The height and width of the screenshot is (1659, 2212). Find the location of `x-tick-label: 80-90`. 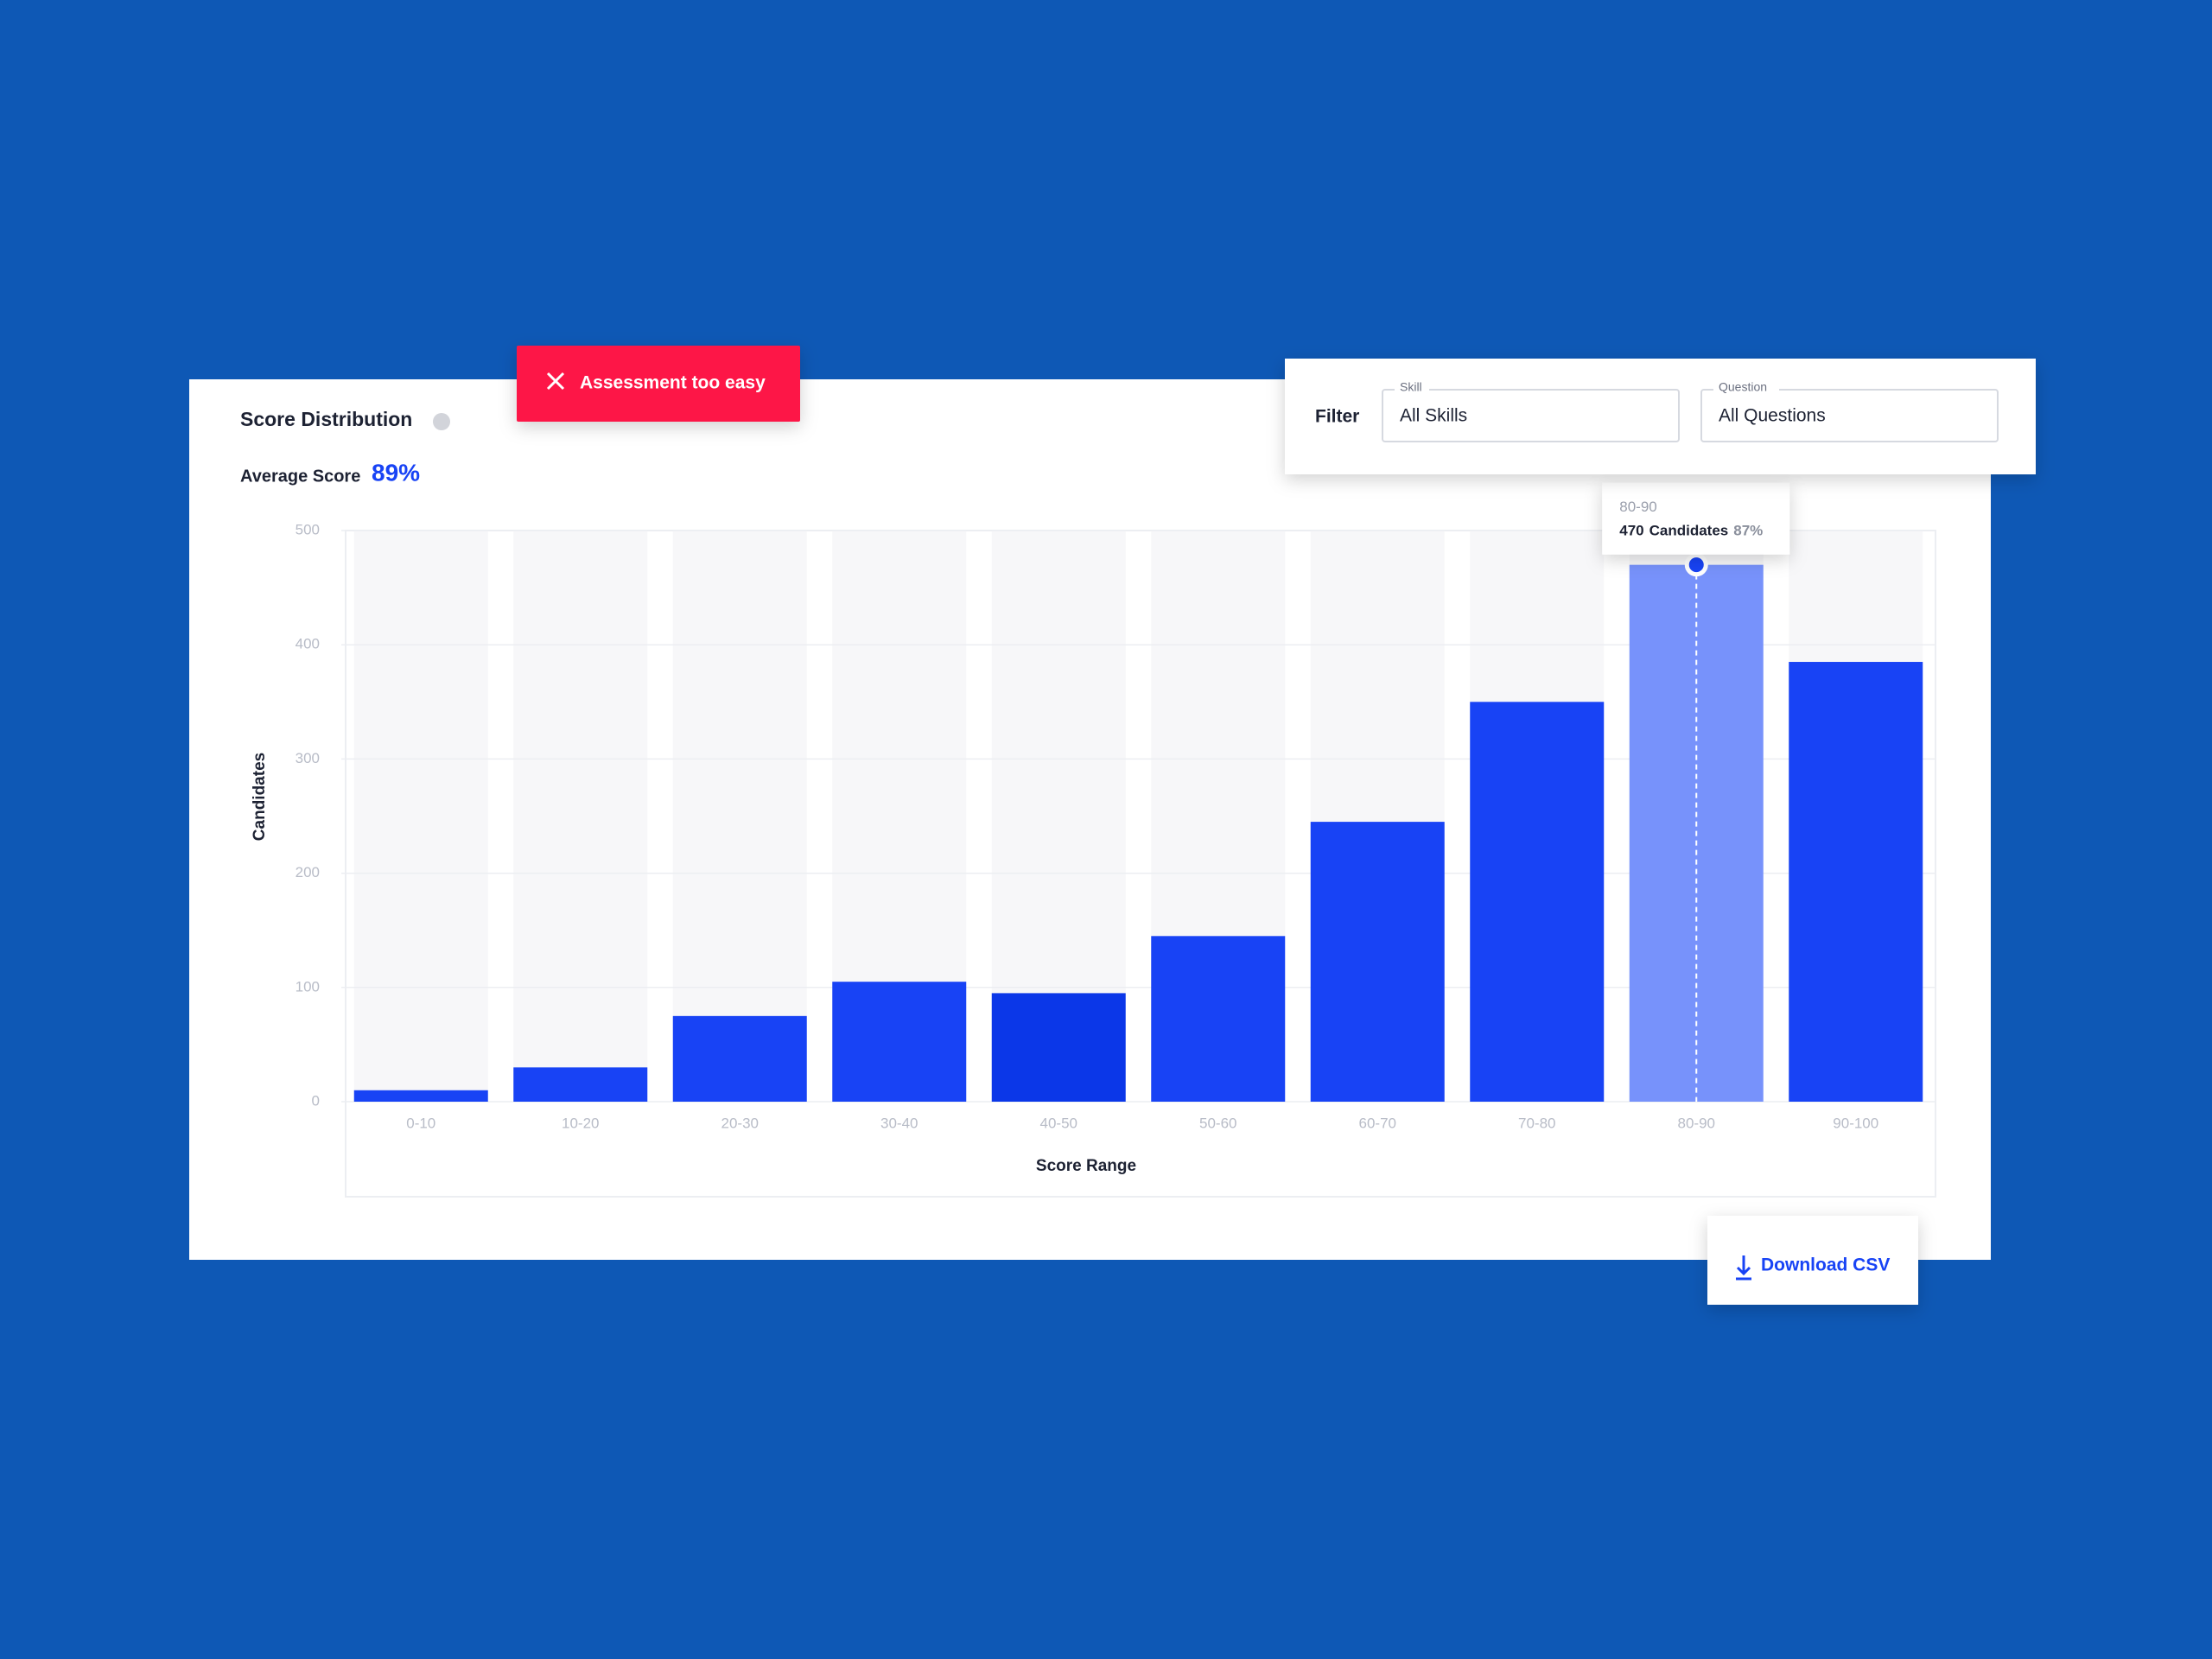

x-tick-label: 80-90 is located at coordinates (1696, 1123).